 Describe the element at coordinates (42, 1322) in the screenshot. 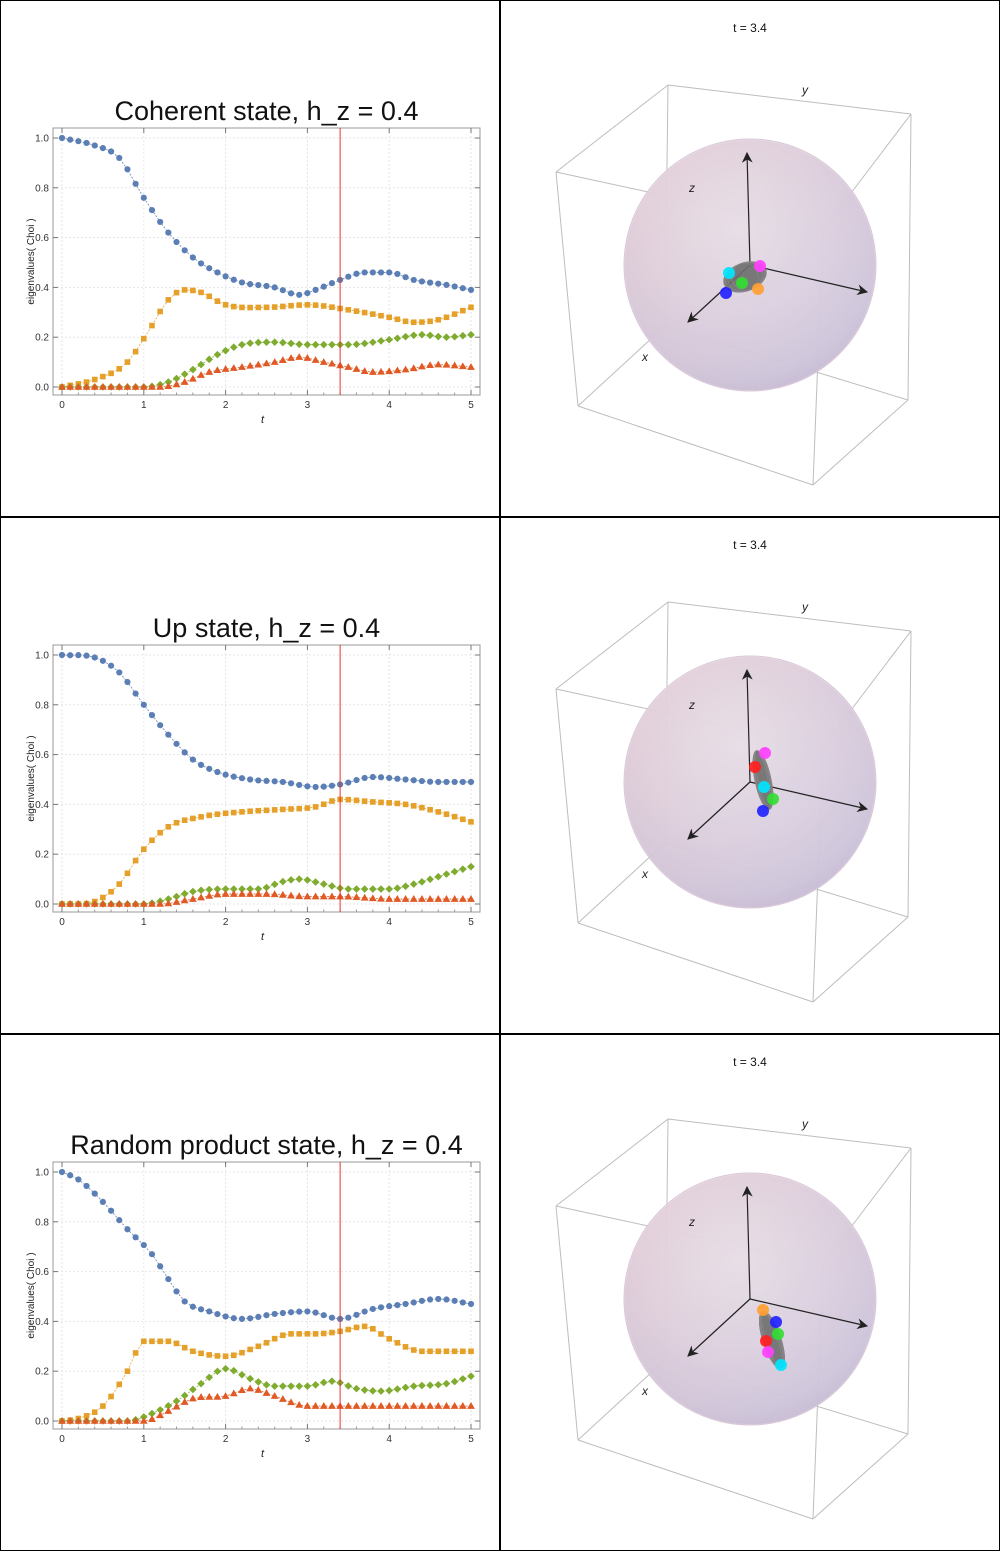

I see `y-tick-label: 0.4` at that location.